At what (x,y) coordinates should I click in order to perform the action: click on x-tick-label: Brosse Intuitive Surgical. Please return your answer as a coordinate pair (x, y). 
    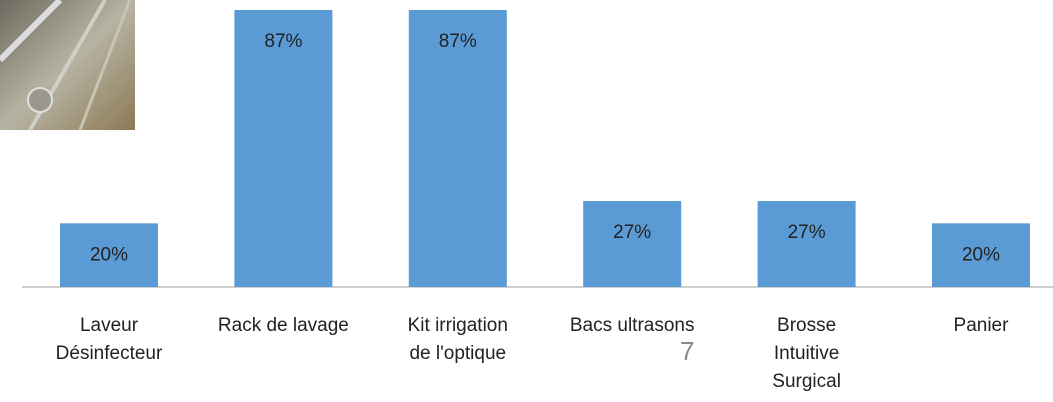
    Looking at the image, I should click on (806, 353).